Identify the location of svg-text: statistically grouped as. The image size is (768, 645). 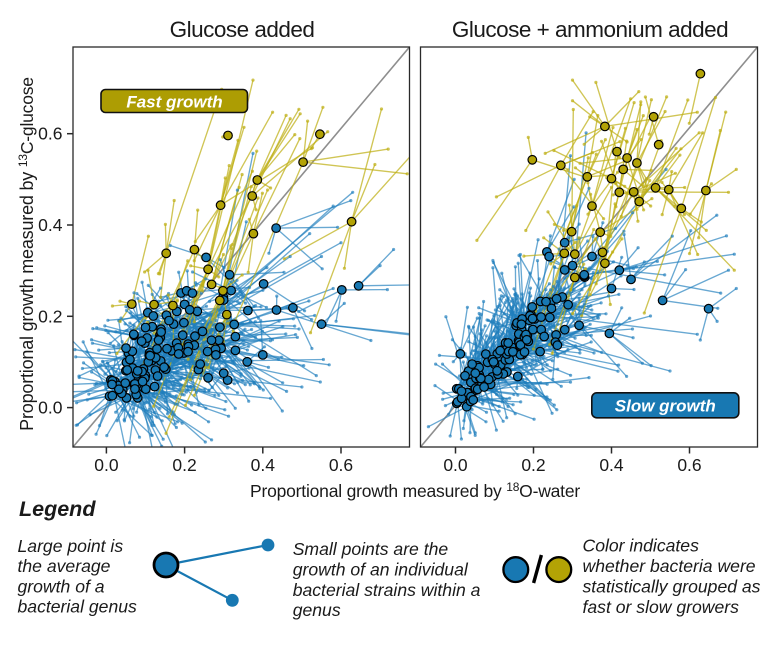
(672, 586).